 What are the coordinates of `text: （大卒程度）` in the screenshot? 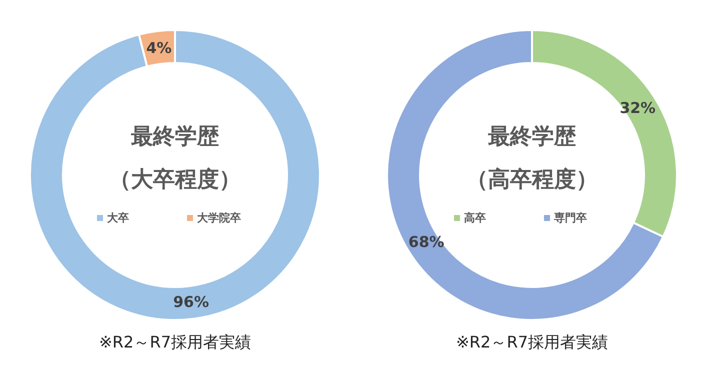 It's located at (175, 179).